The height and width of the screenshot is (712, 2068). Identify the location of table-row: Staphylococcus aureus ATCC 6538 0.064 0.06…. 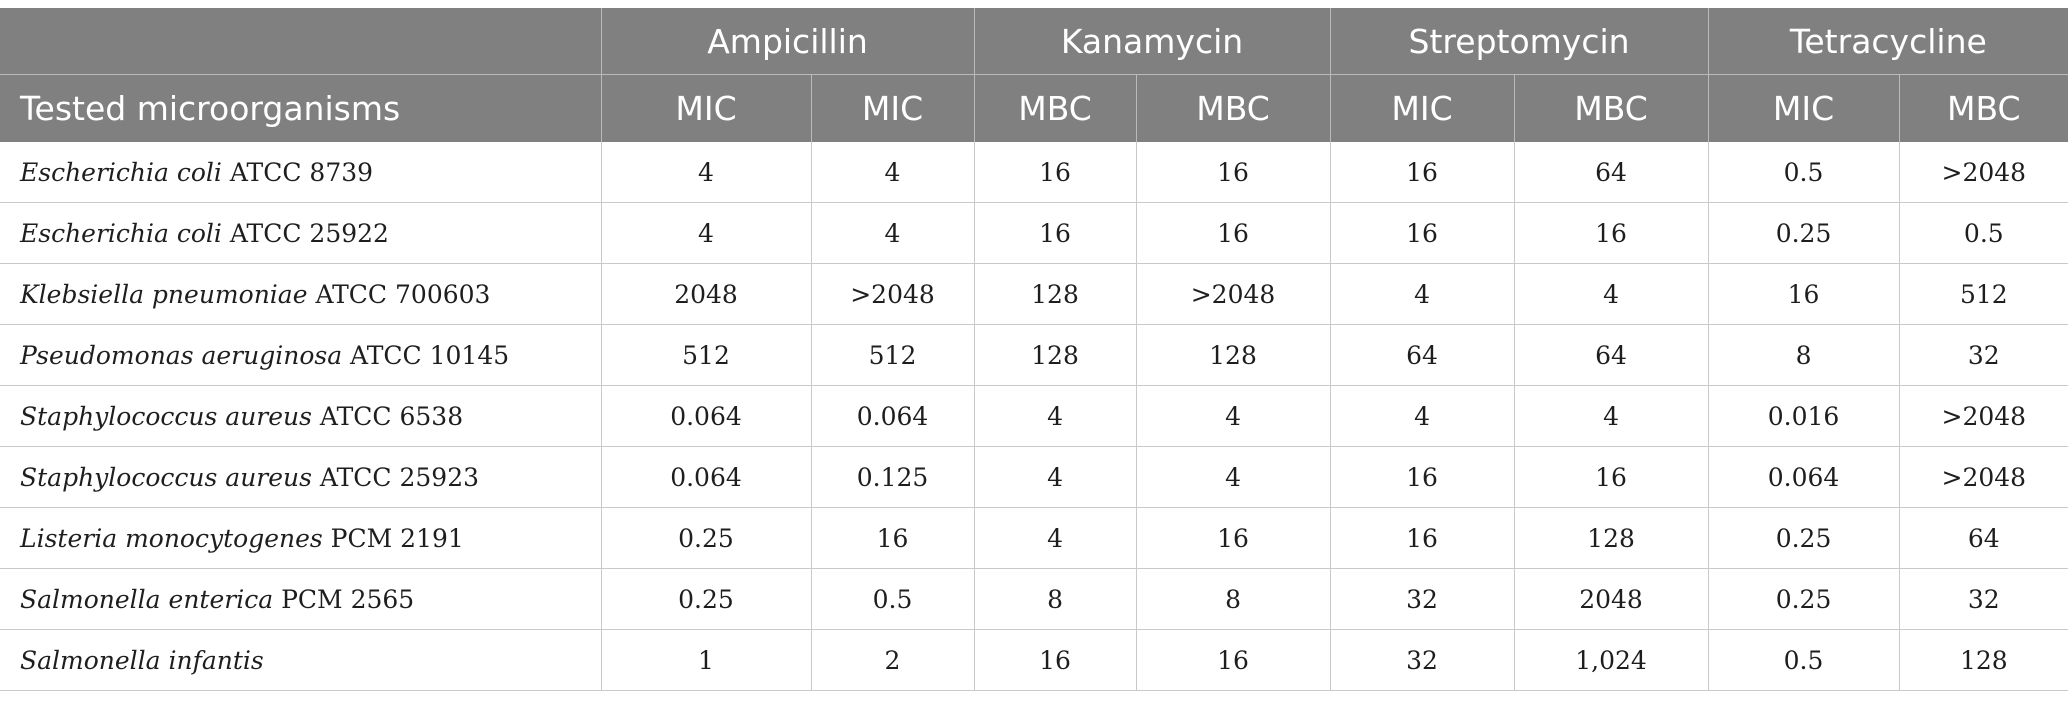
(1034, 416).